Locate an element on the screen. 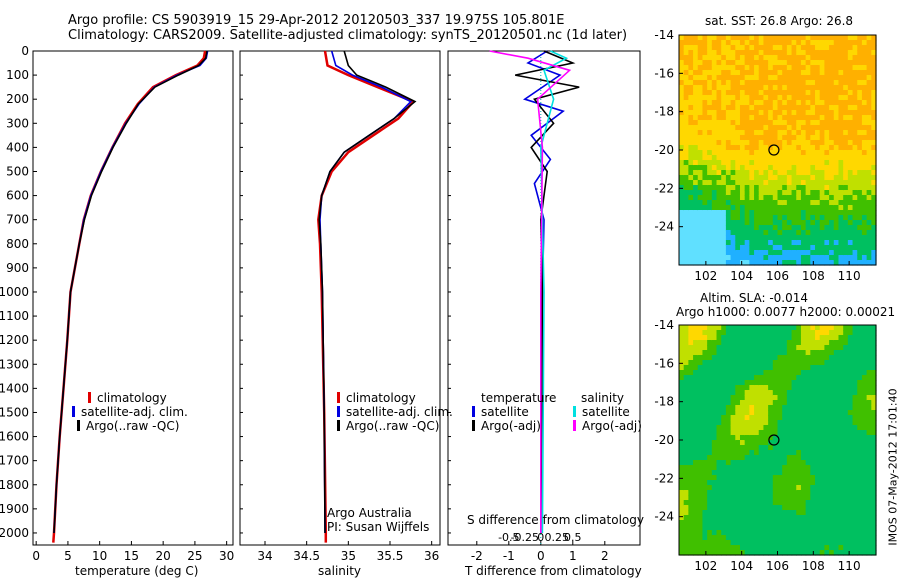 This screenshot has width=900, height=580. x-tick-label: 104 is located at coordinates (741, 276).